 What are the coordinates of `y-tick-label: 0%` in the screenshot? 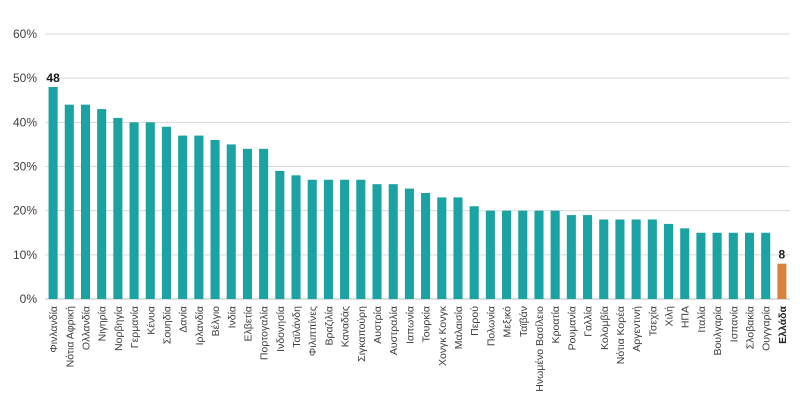 It's located at (29, 299).